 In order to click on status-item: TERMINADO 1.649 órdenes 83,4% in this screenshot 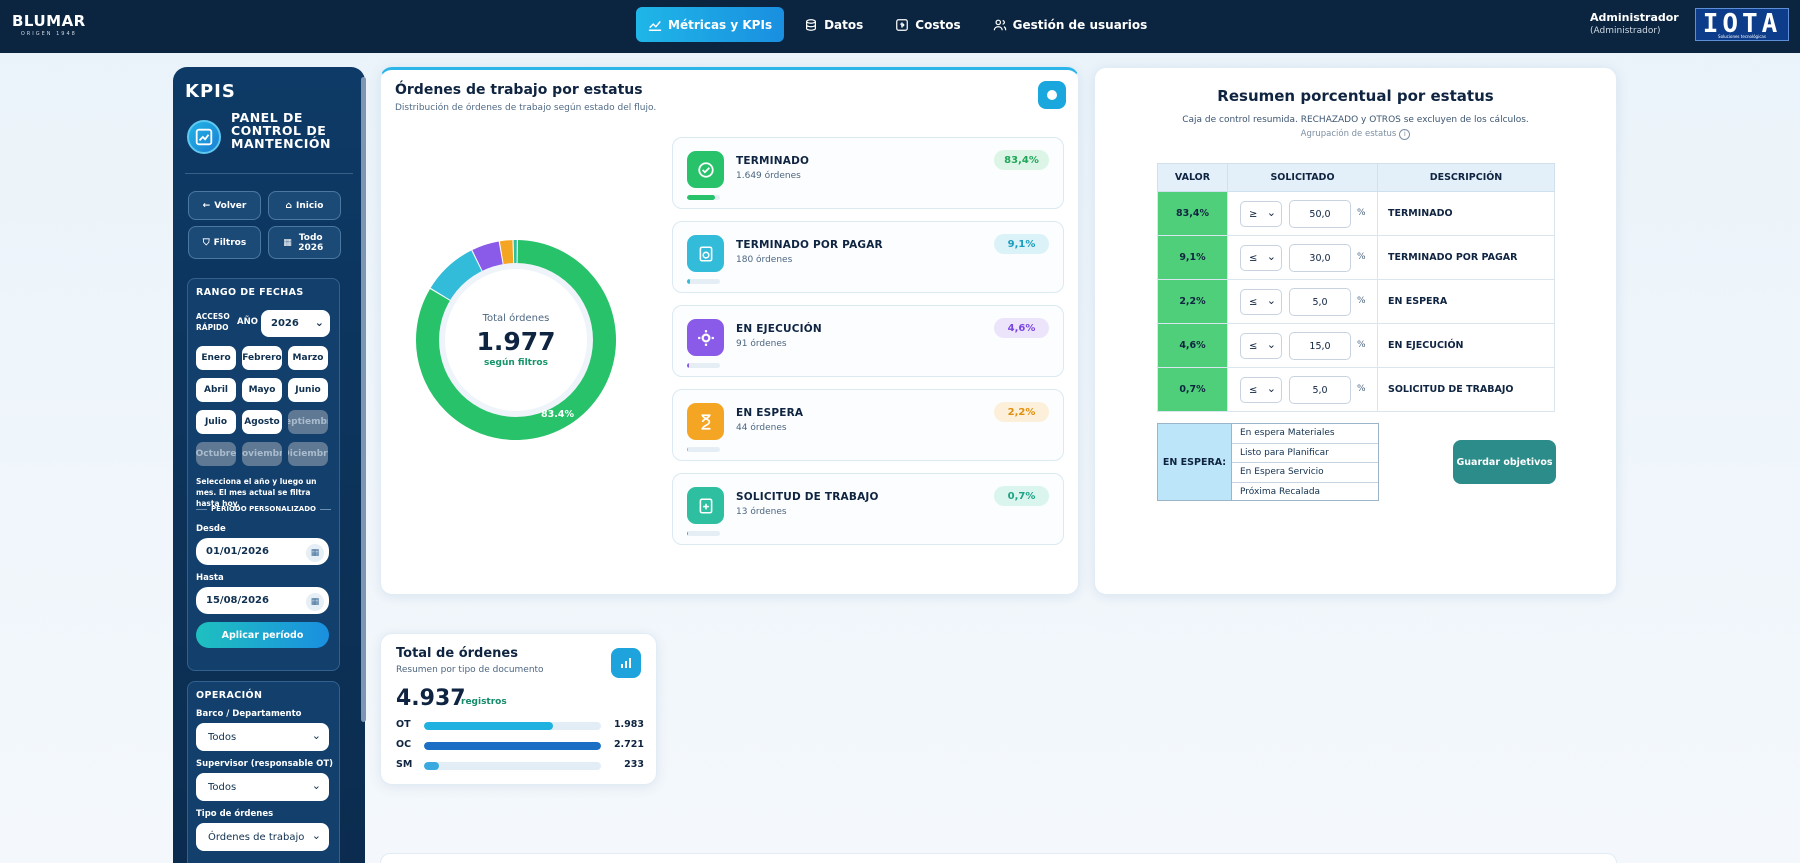, I will do `click(868, 173)`.